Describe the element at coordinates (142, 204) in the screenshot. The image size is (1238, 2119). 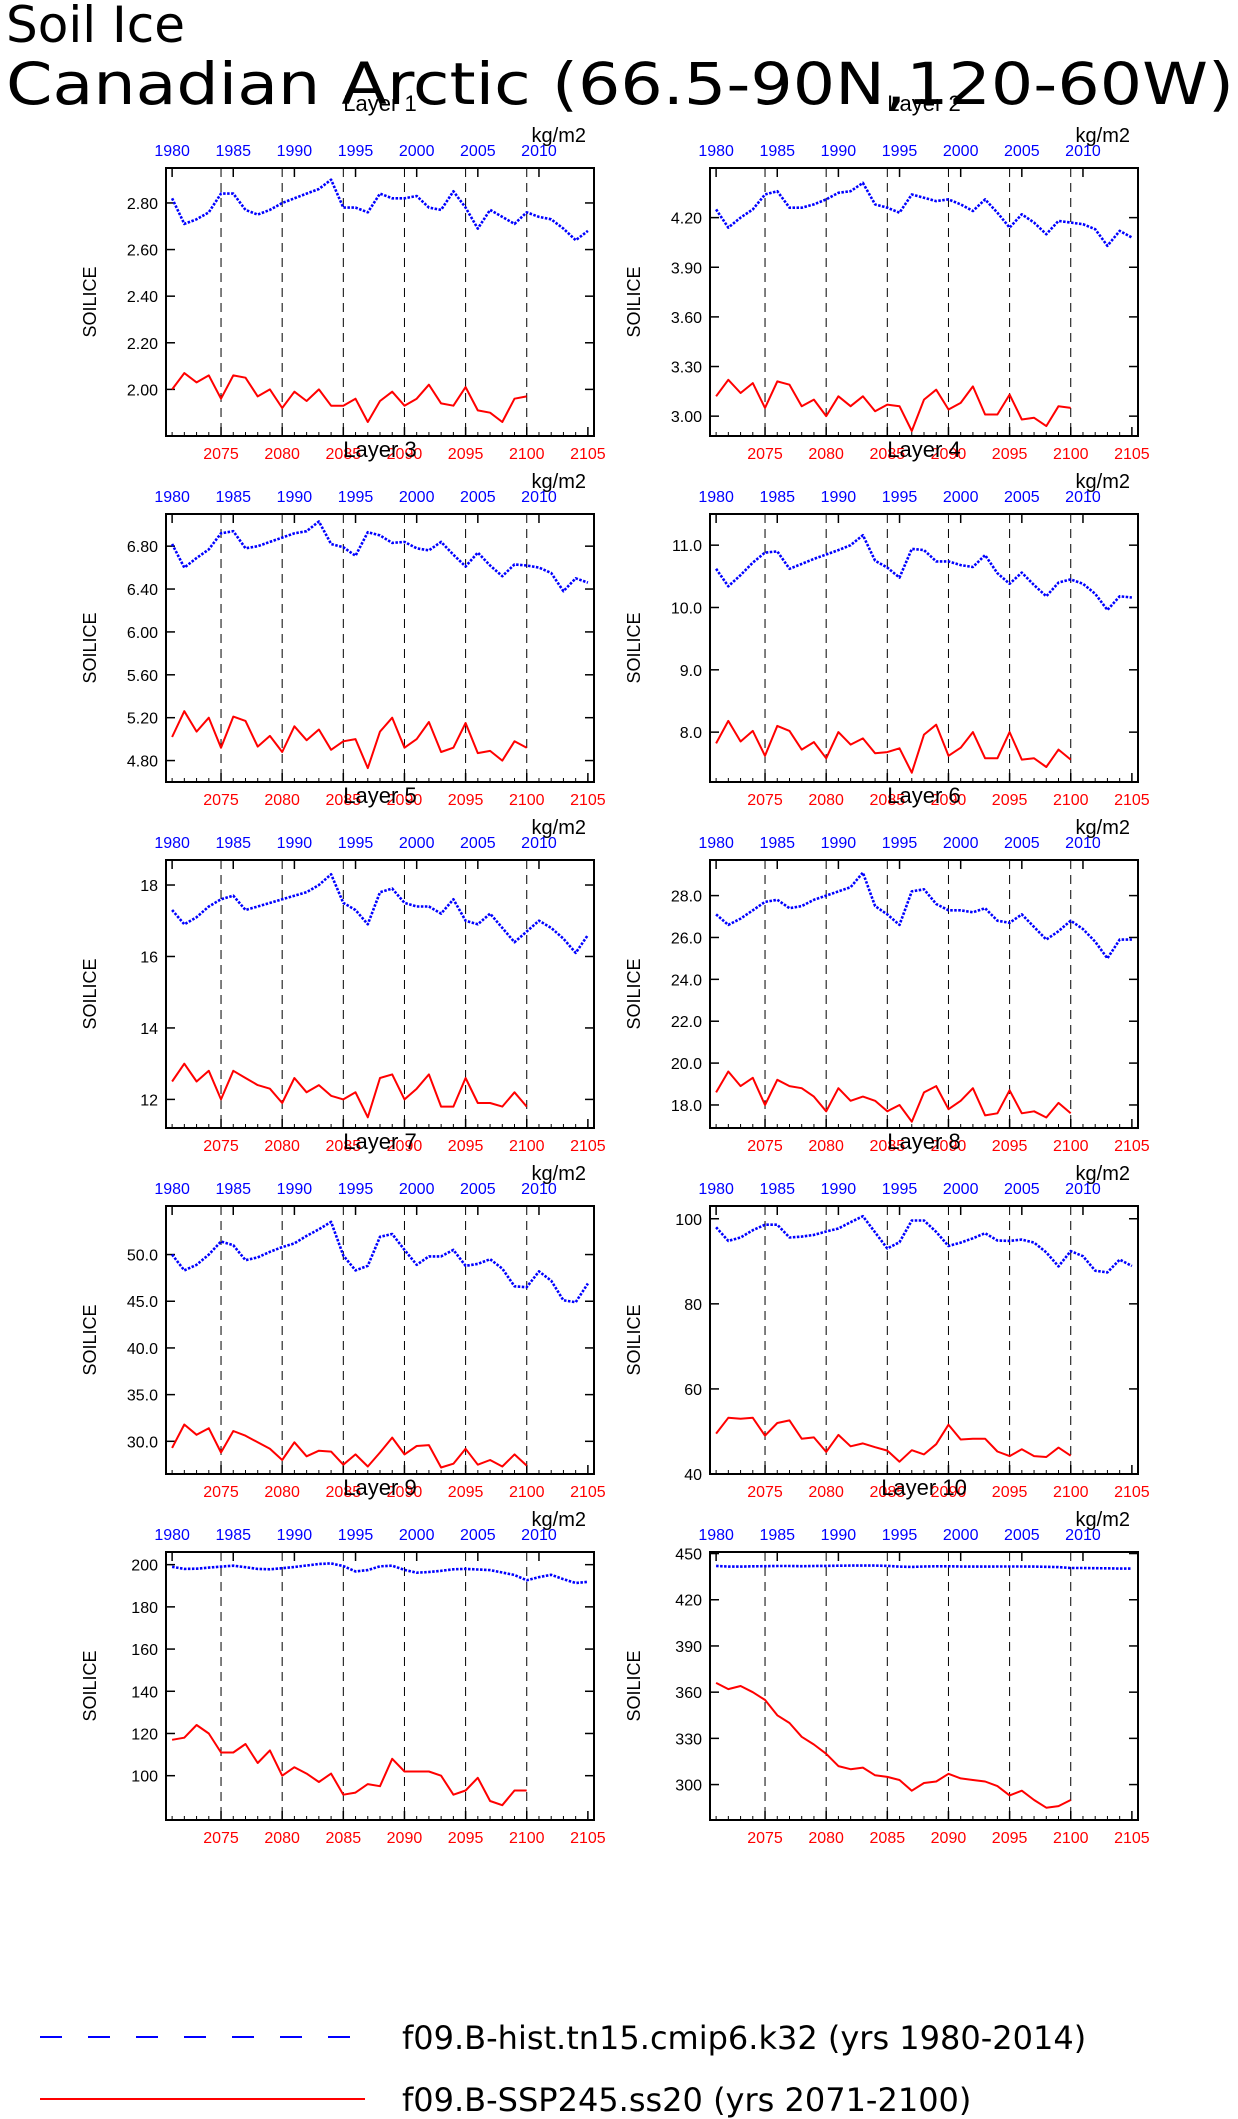
I see `y-tick-label: 2.80` at that location.